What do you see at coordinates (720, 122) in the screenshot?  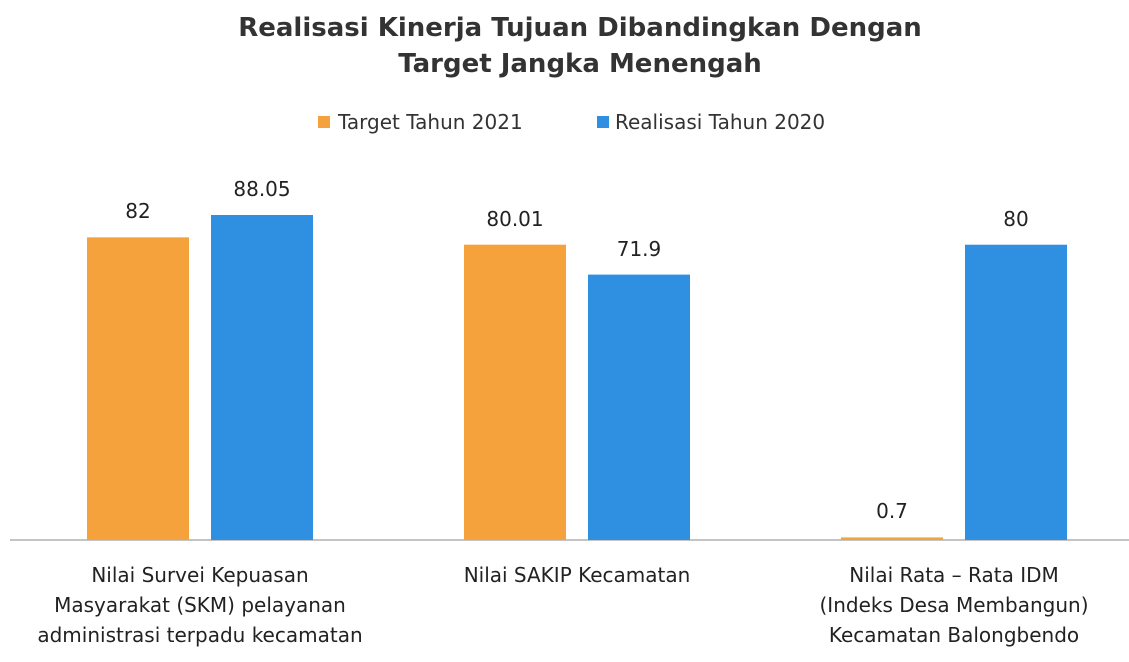 I see `legend-label: Realisasi Tahun 2020` at bounding box center [720, 122].